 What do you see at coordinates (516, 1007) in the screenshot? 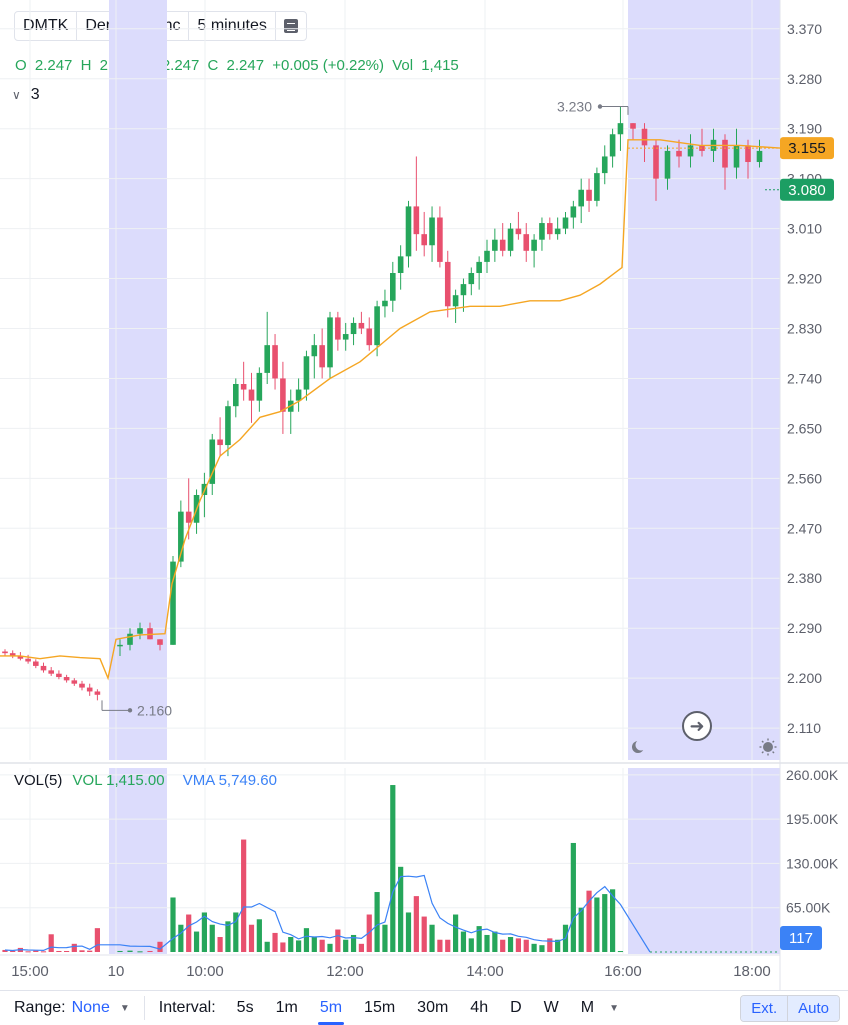
I see `interval-d: D` at bounding box center [516, 1007].